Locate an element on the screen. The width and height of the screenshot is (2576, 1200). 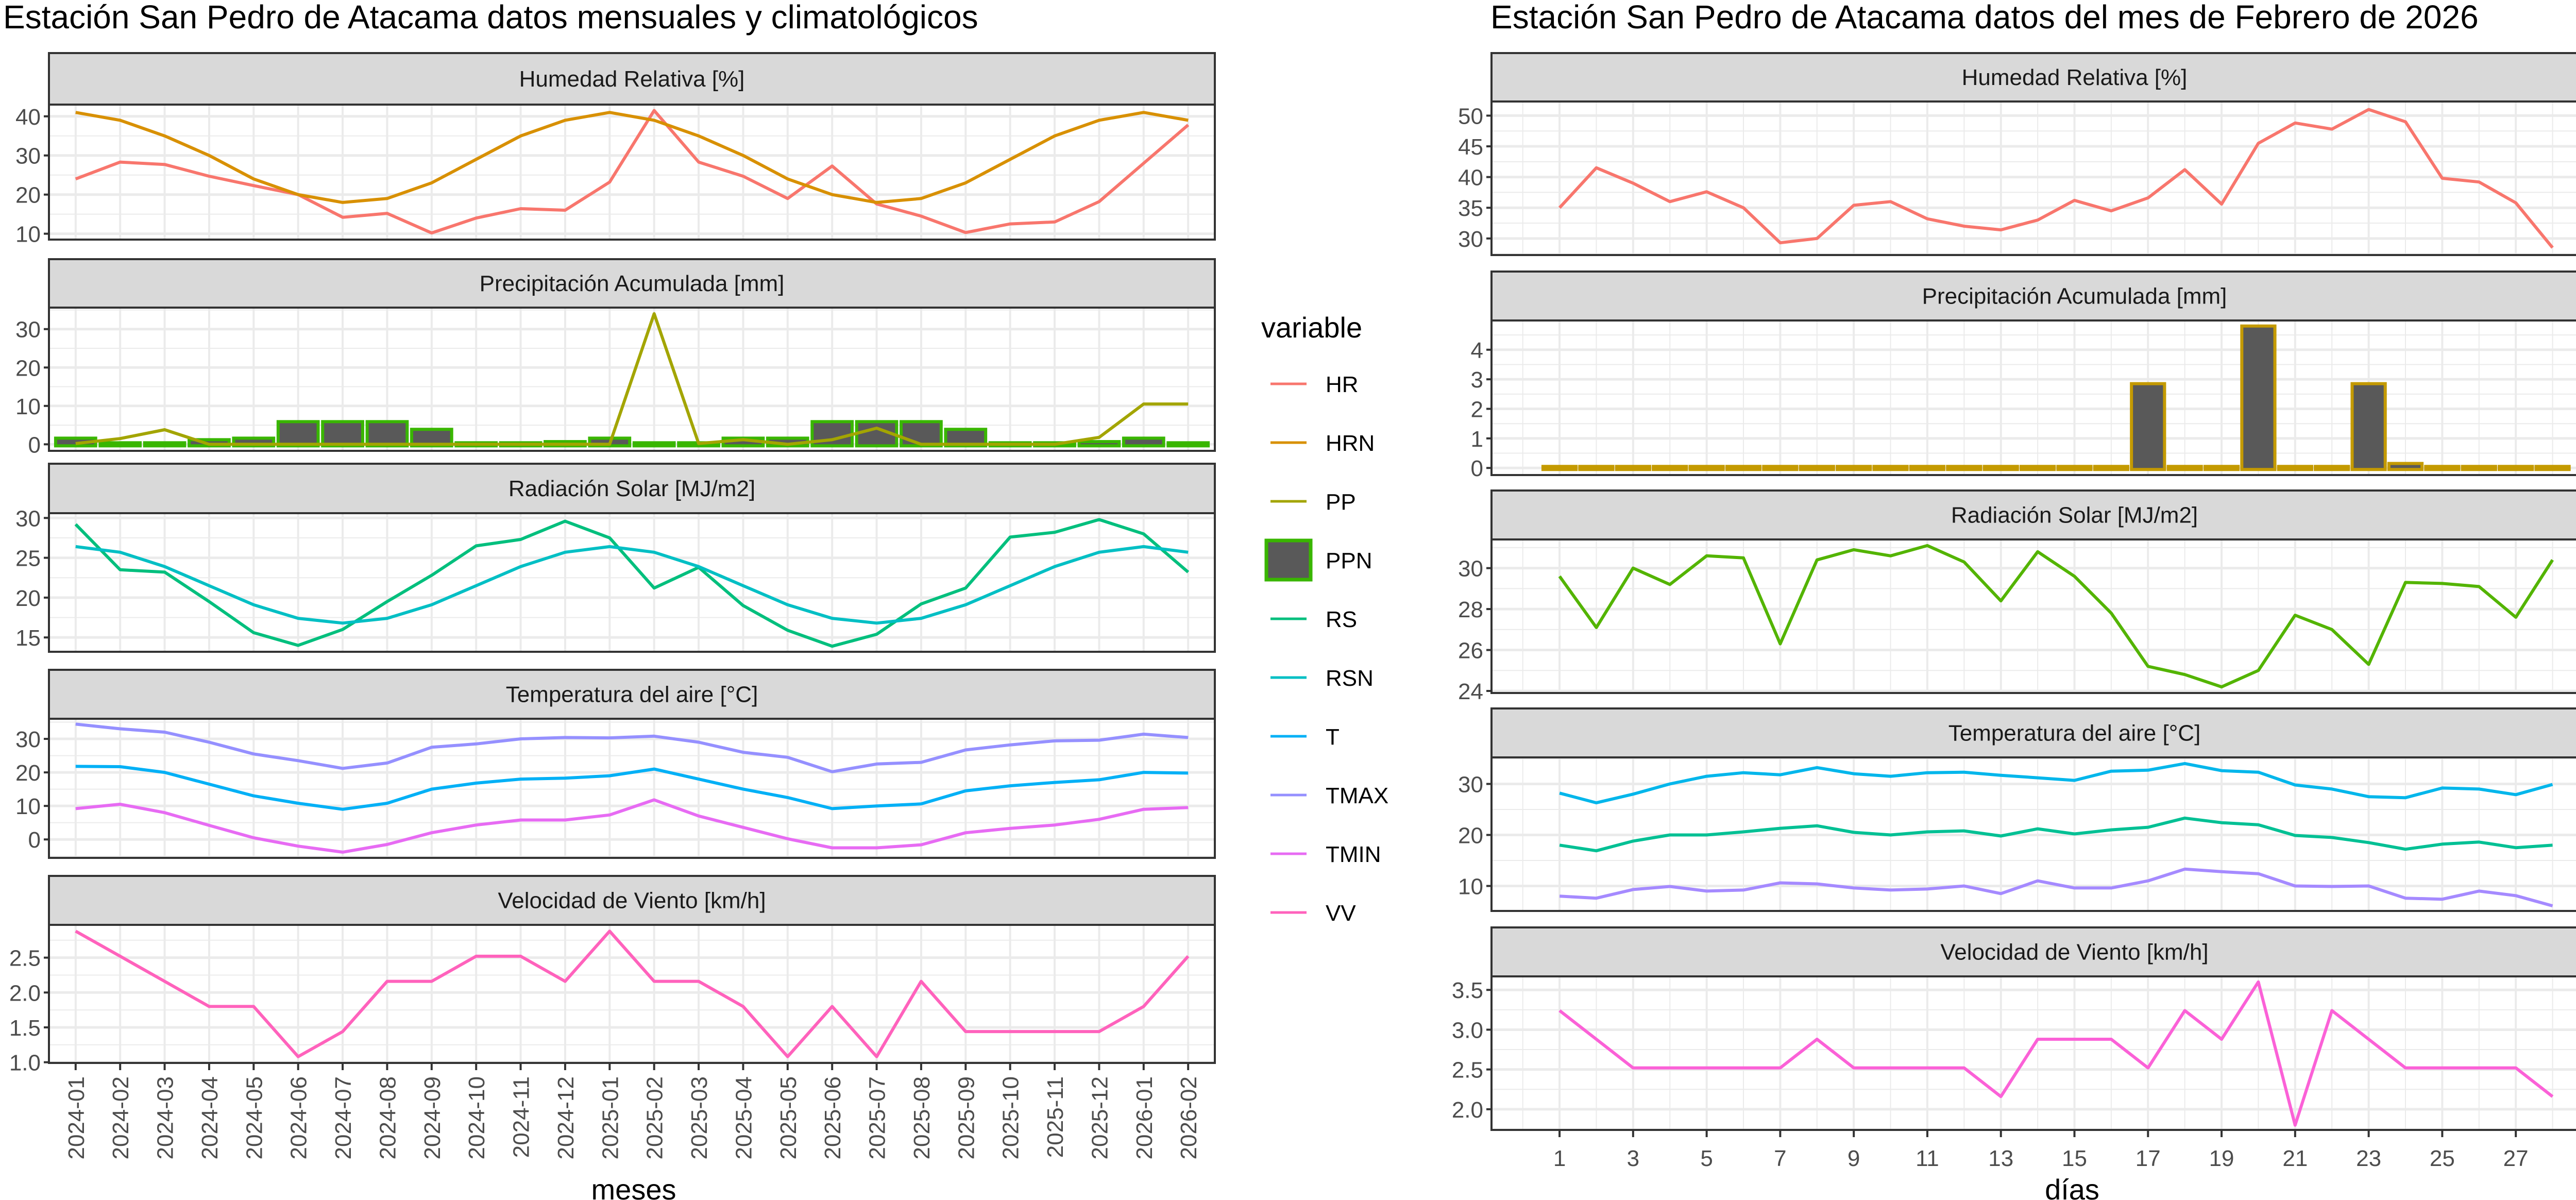
x-tick-label: 2025-04 is located at coordinates (743, 1117).